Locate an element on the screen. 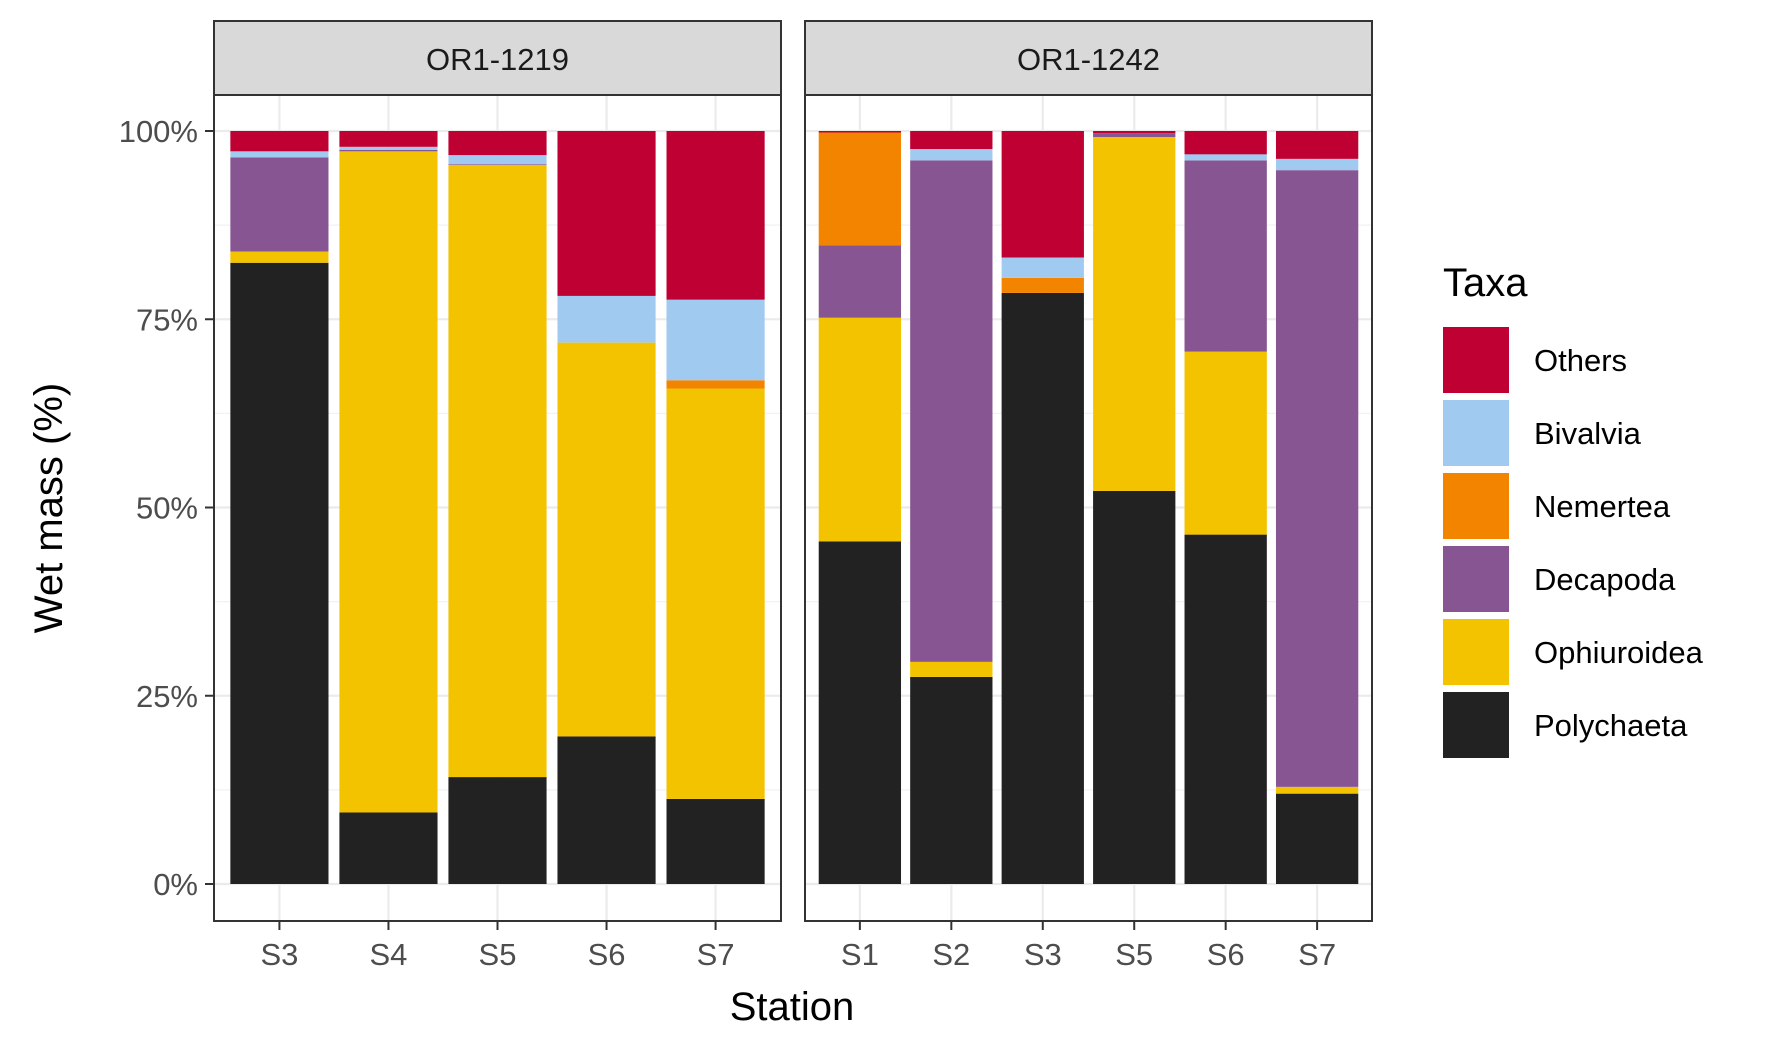  bar-segment-decapoda-s4 is located at coordinates (388, 150).